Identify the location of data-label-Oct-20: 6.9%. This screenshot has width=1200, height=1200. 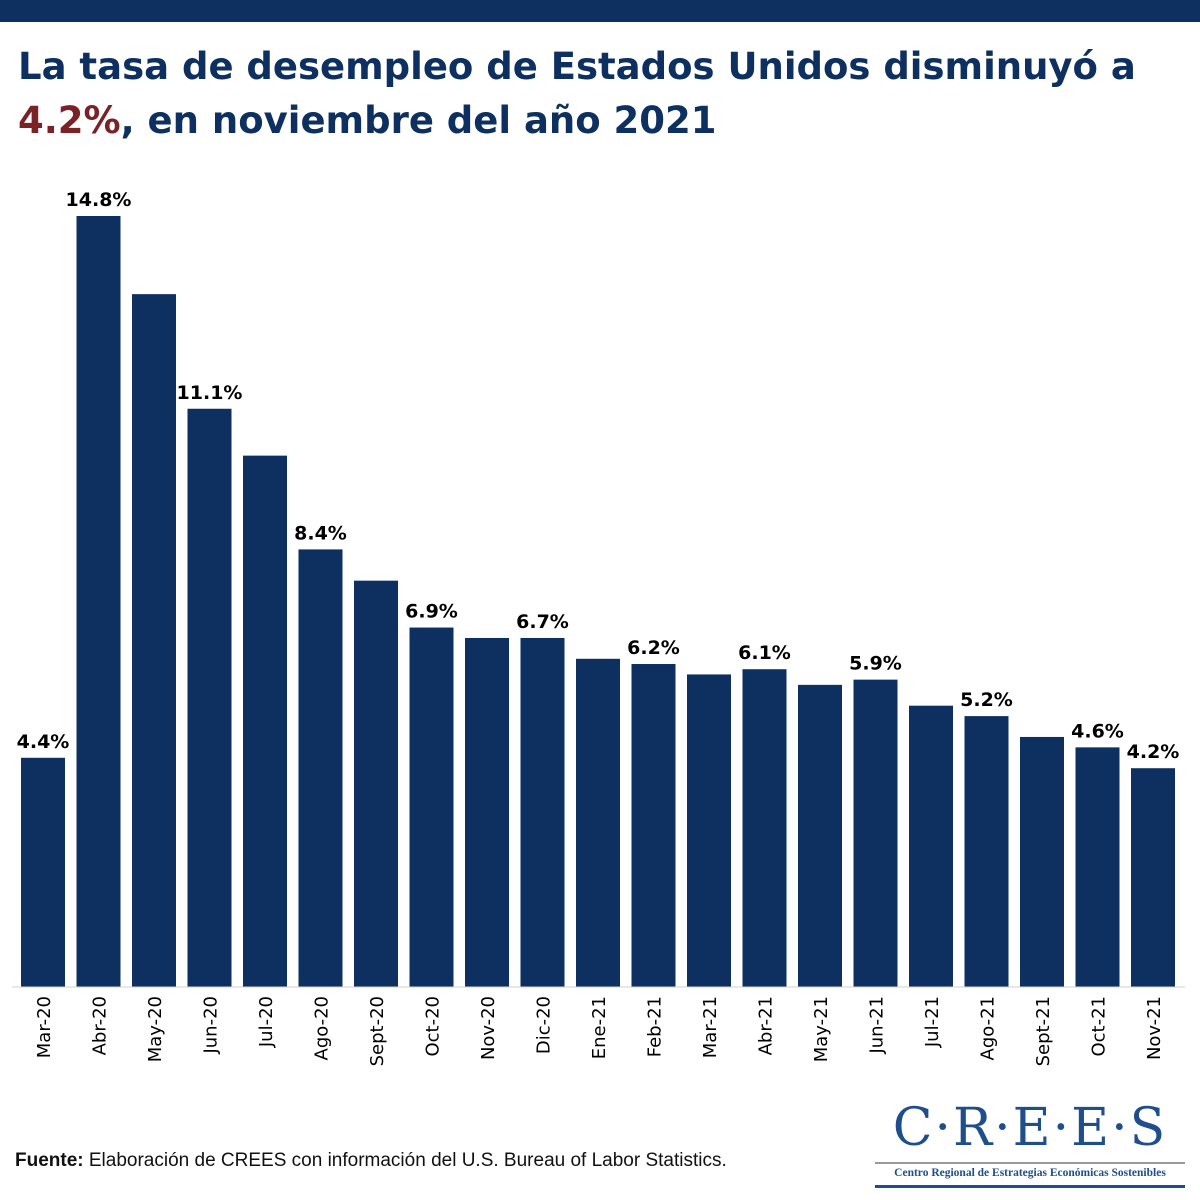
(431, 612).